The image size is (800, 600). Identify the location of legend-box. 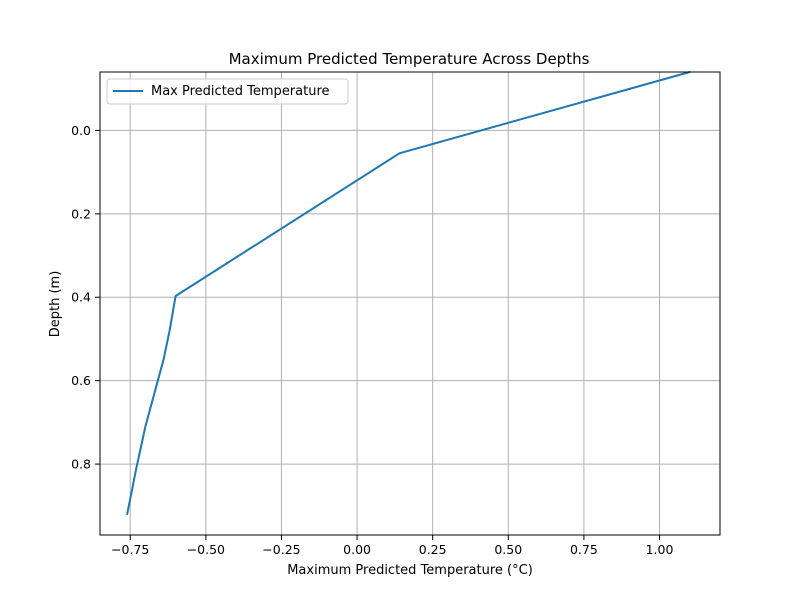
(227, 91).